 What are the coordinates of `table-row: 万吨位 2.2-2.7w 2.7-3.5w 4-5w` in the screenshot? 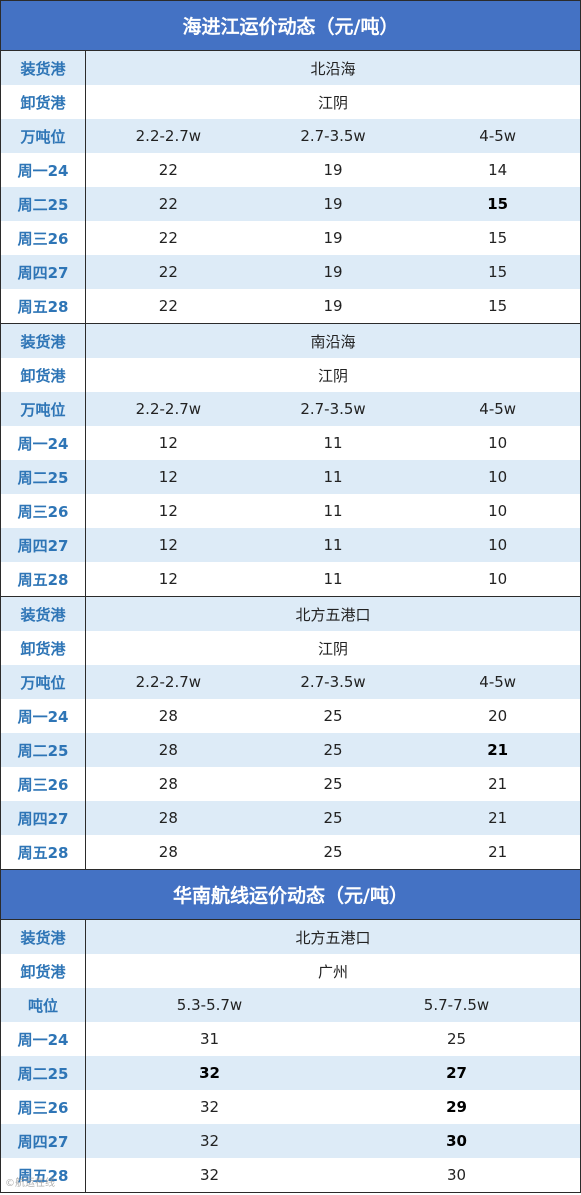 It's located at (290, 136).